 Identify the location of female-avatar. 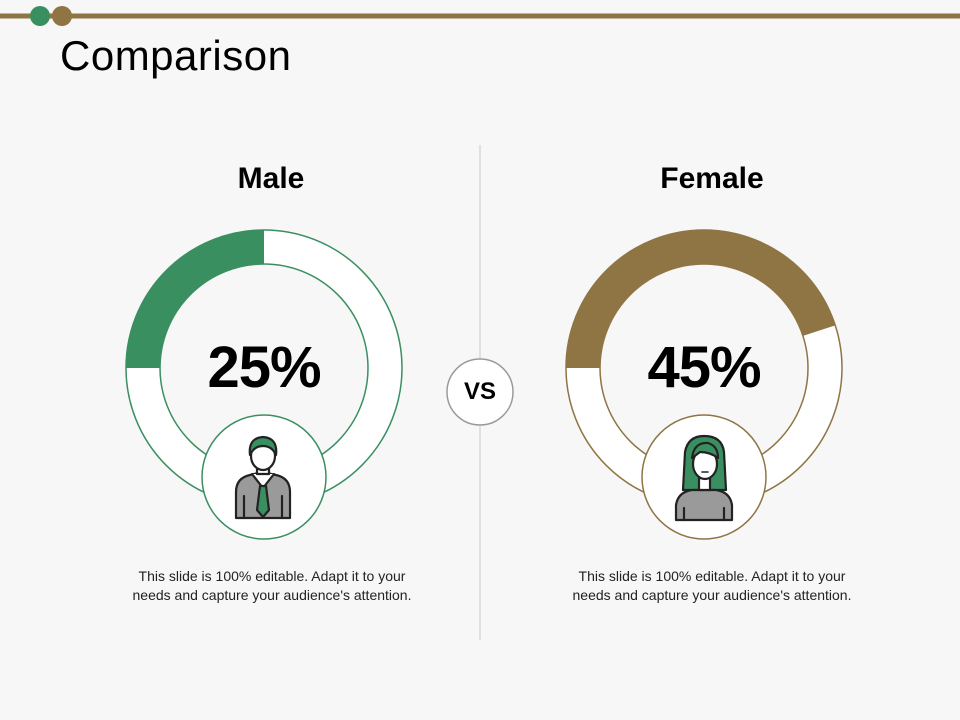
(704, 477).